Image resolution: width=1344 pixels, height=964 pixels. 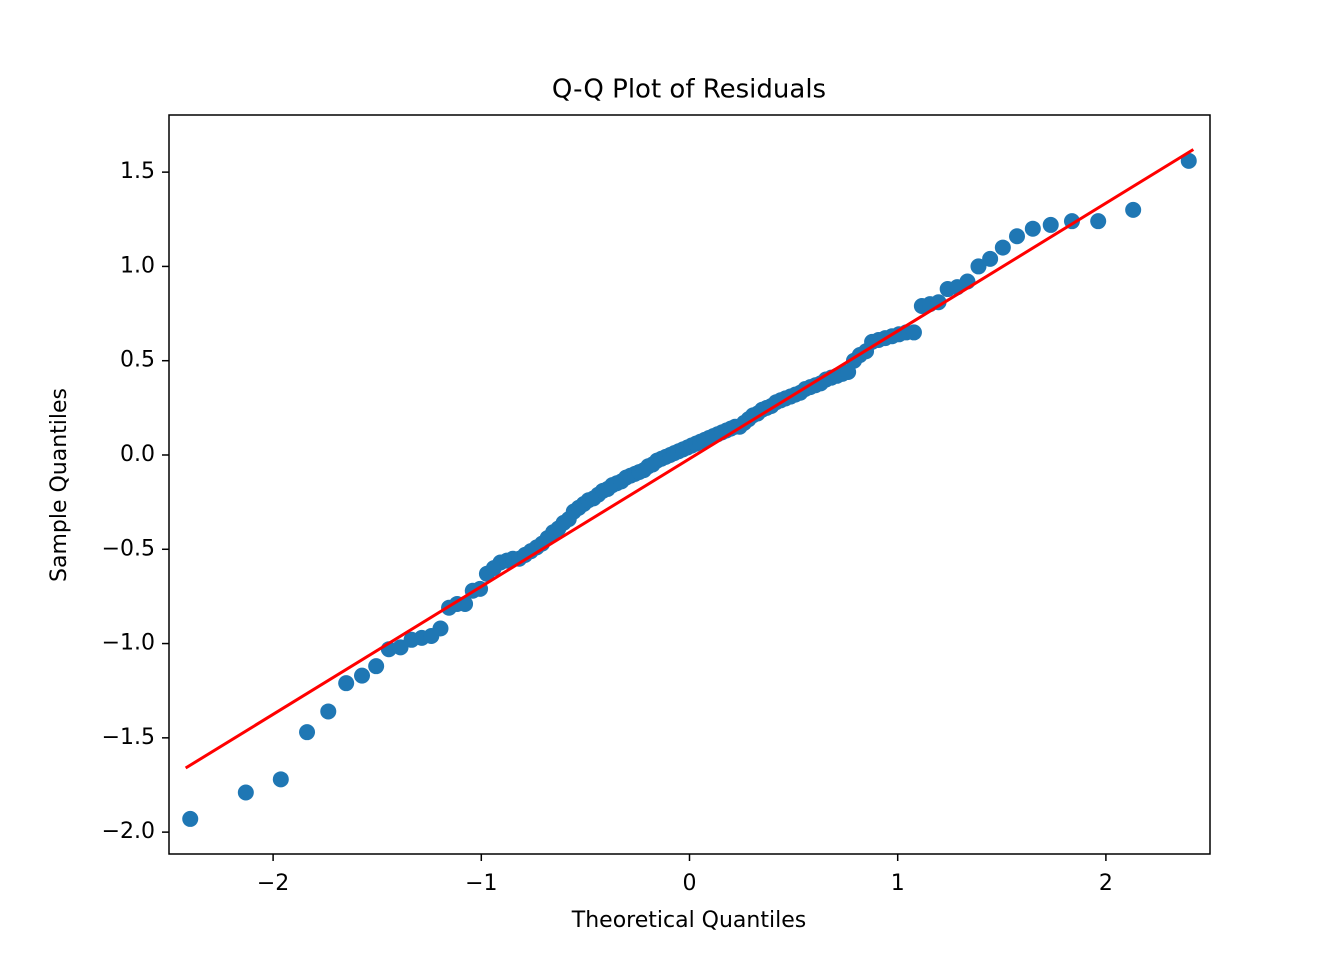 What do you see at coordinates (689, 90) in the screenshot?
I see `chart-title: Q-Q Plot of Residuals` at bounding box center [689, 90].